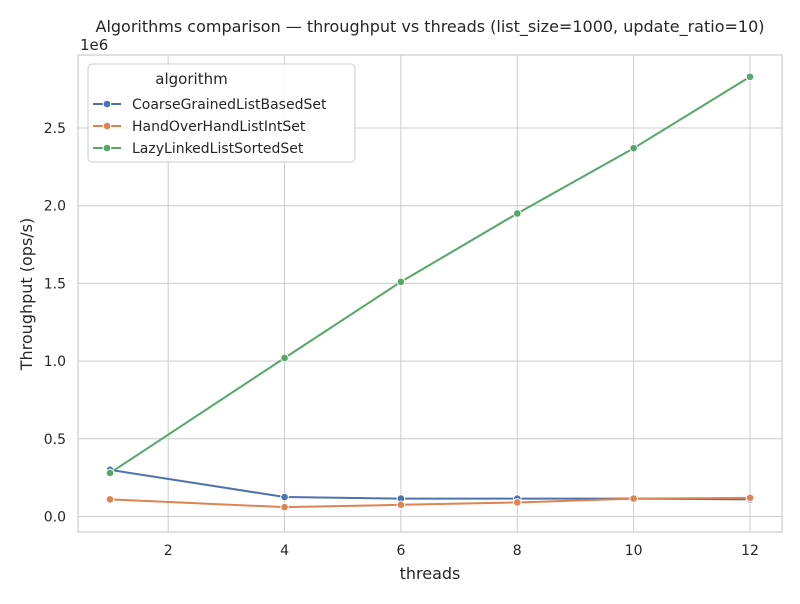  Describe the element at coordinates (219, 127) in the screenshot. I see `legend-label: HandOverHandListIntSet` at that location.